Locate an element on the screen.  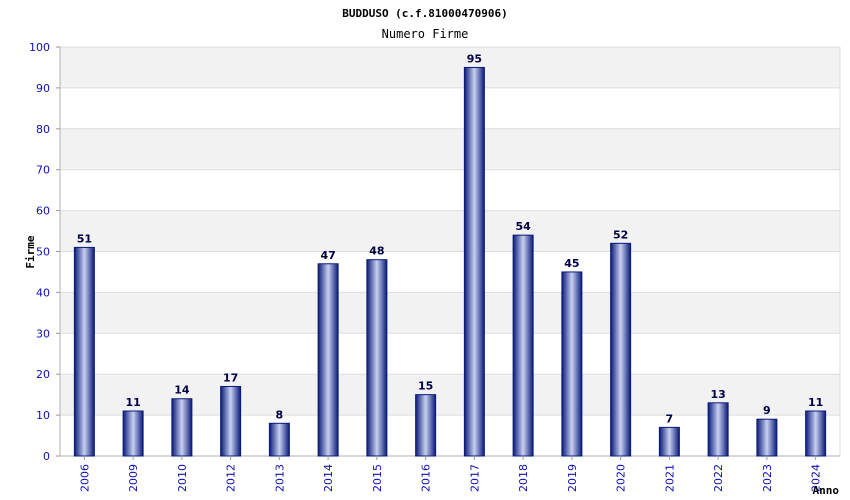
x-tick-label: 2010 is located at coordinates (182, 478).